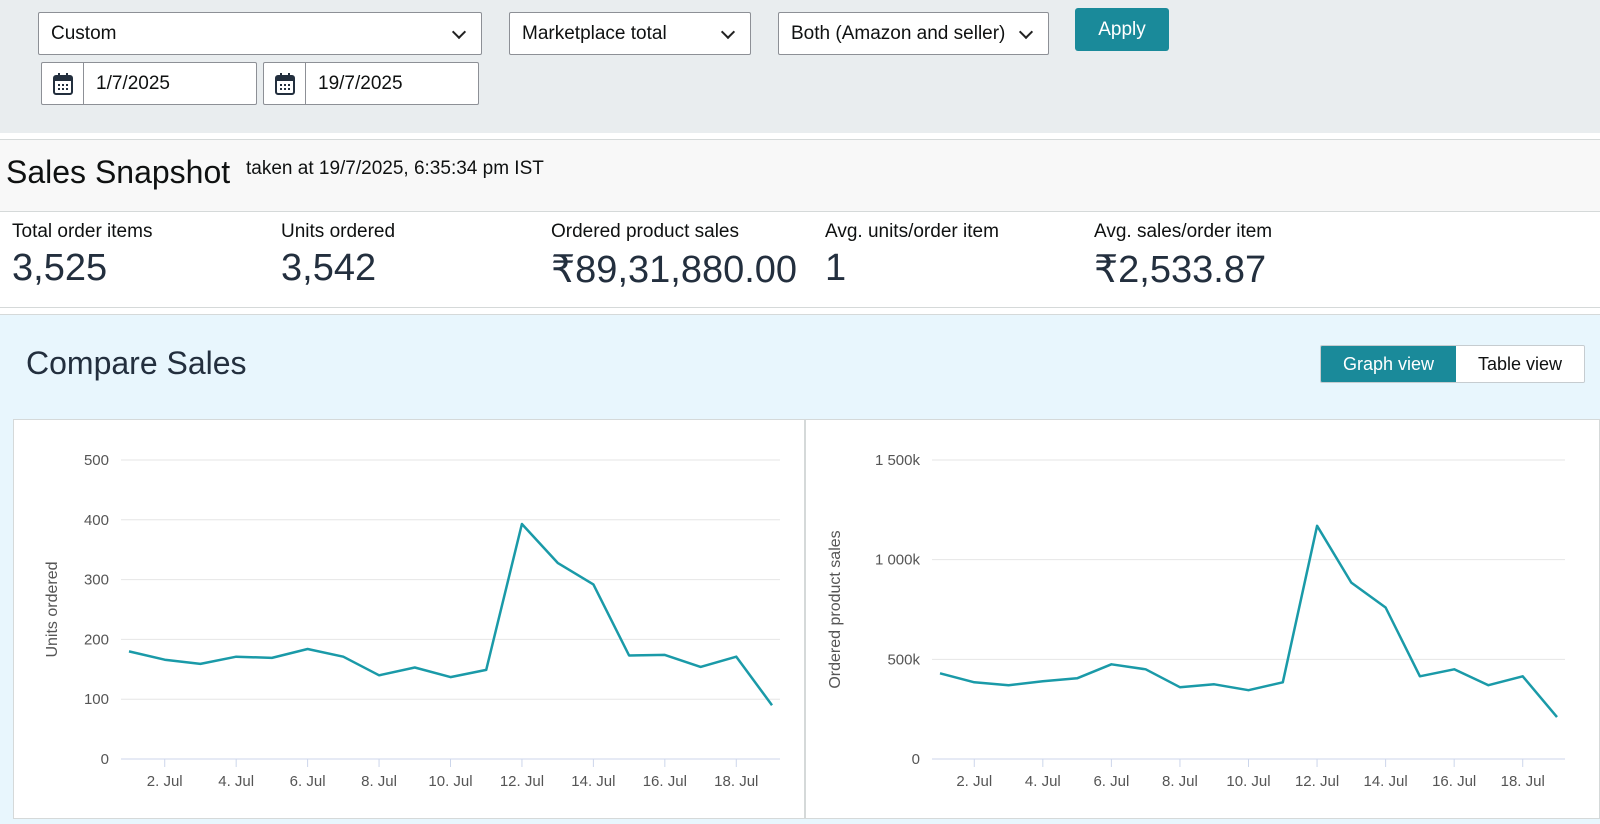  I want to click on x-tick-label: 14. Jul, so click(1386, 781).